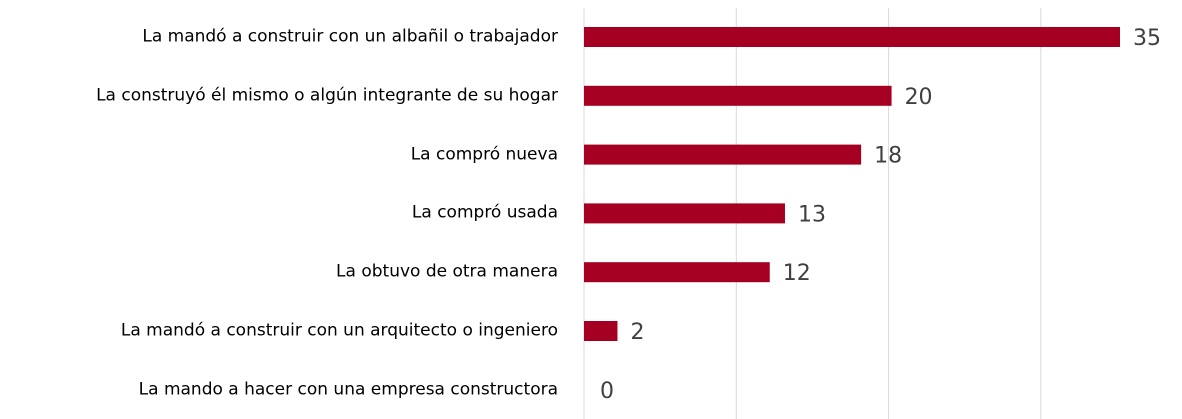 This screenshot has height=419, width=1182. What do you see at coordinates (919, 97) in the screenshot?
I see `value-label: 20` at bounding box center [919, 97].